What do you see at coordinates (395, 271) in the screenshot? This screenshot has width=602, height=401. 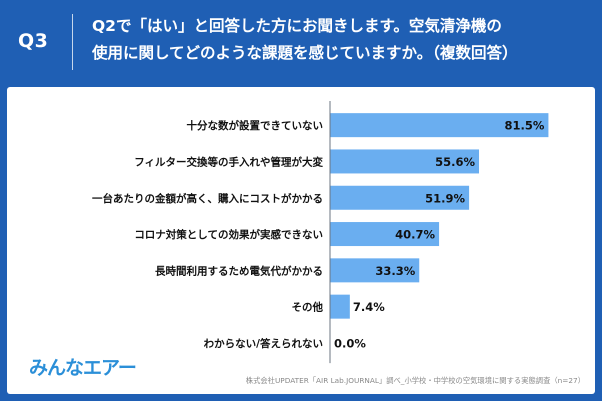 I see `value-label: 33.3%` at bounding box center [395, 271].